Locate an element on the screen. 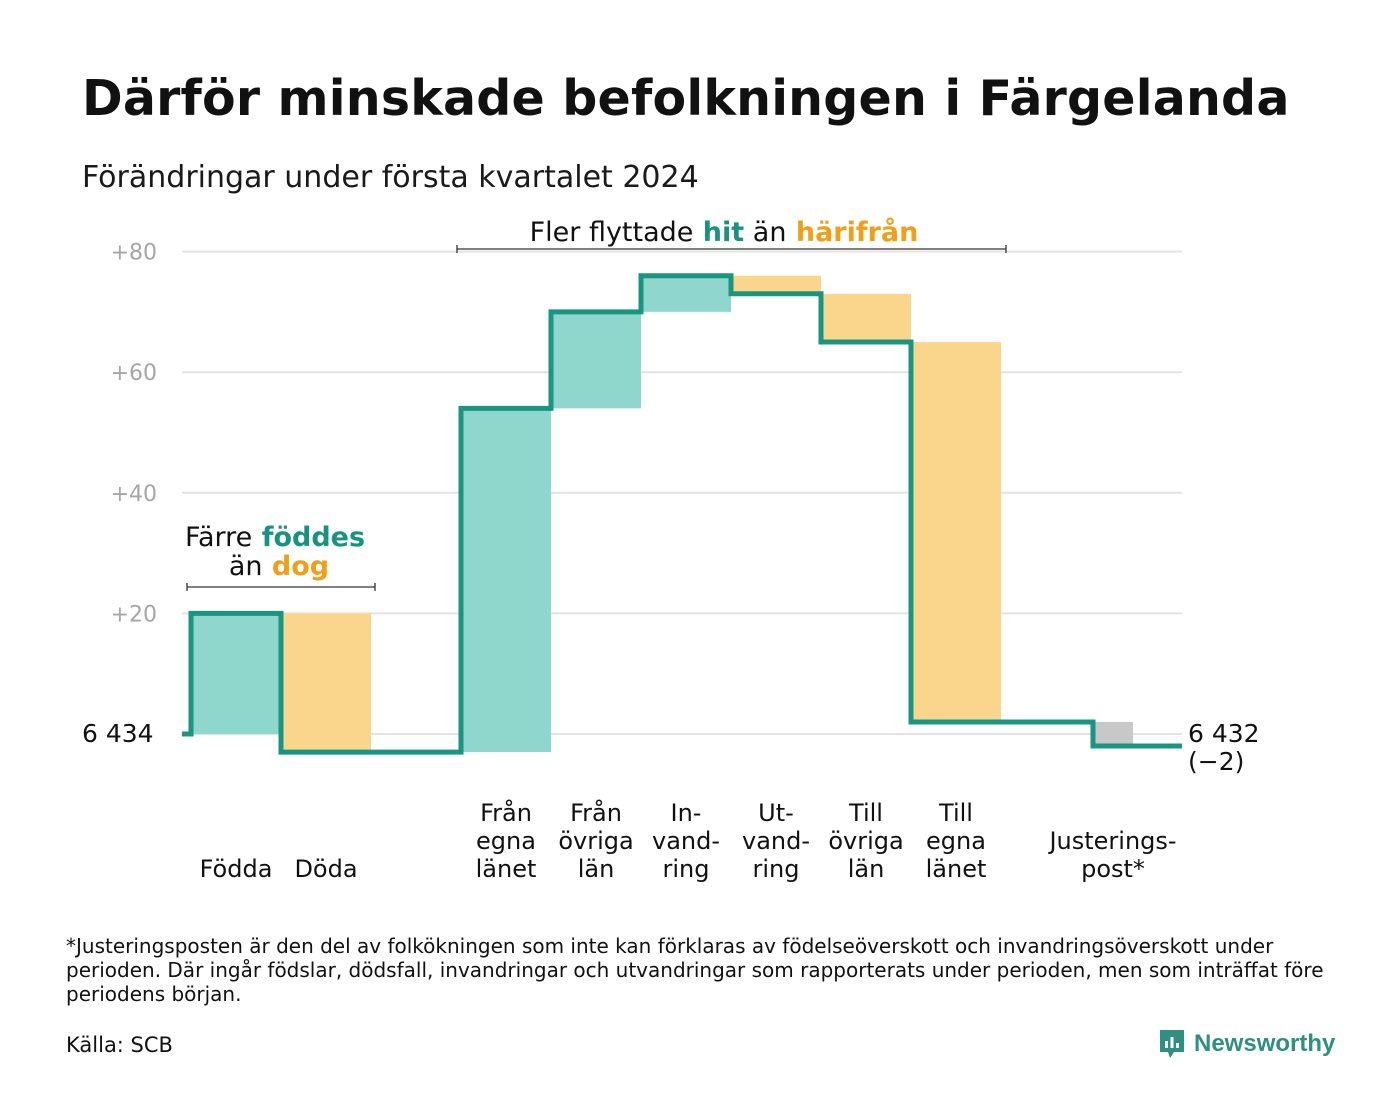  end-value-label: 6 432 is located at coordinates (1224, 733).